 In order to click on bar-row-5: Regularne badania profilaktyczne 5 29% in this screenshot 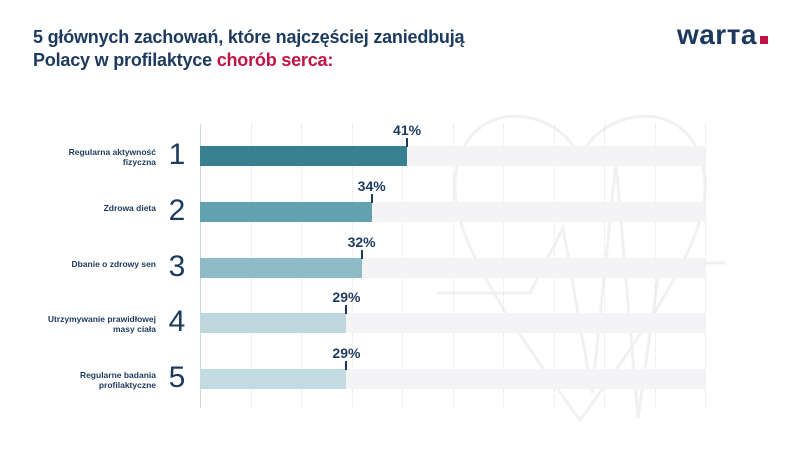, I will do `click(400, 371)`.